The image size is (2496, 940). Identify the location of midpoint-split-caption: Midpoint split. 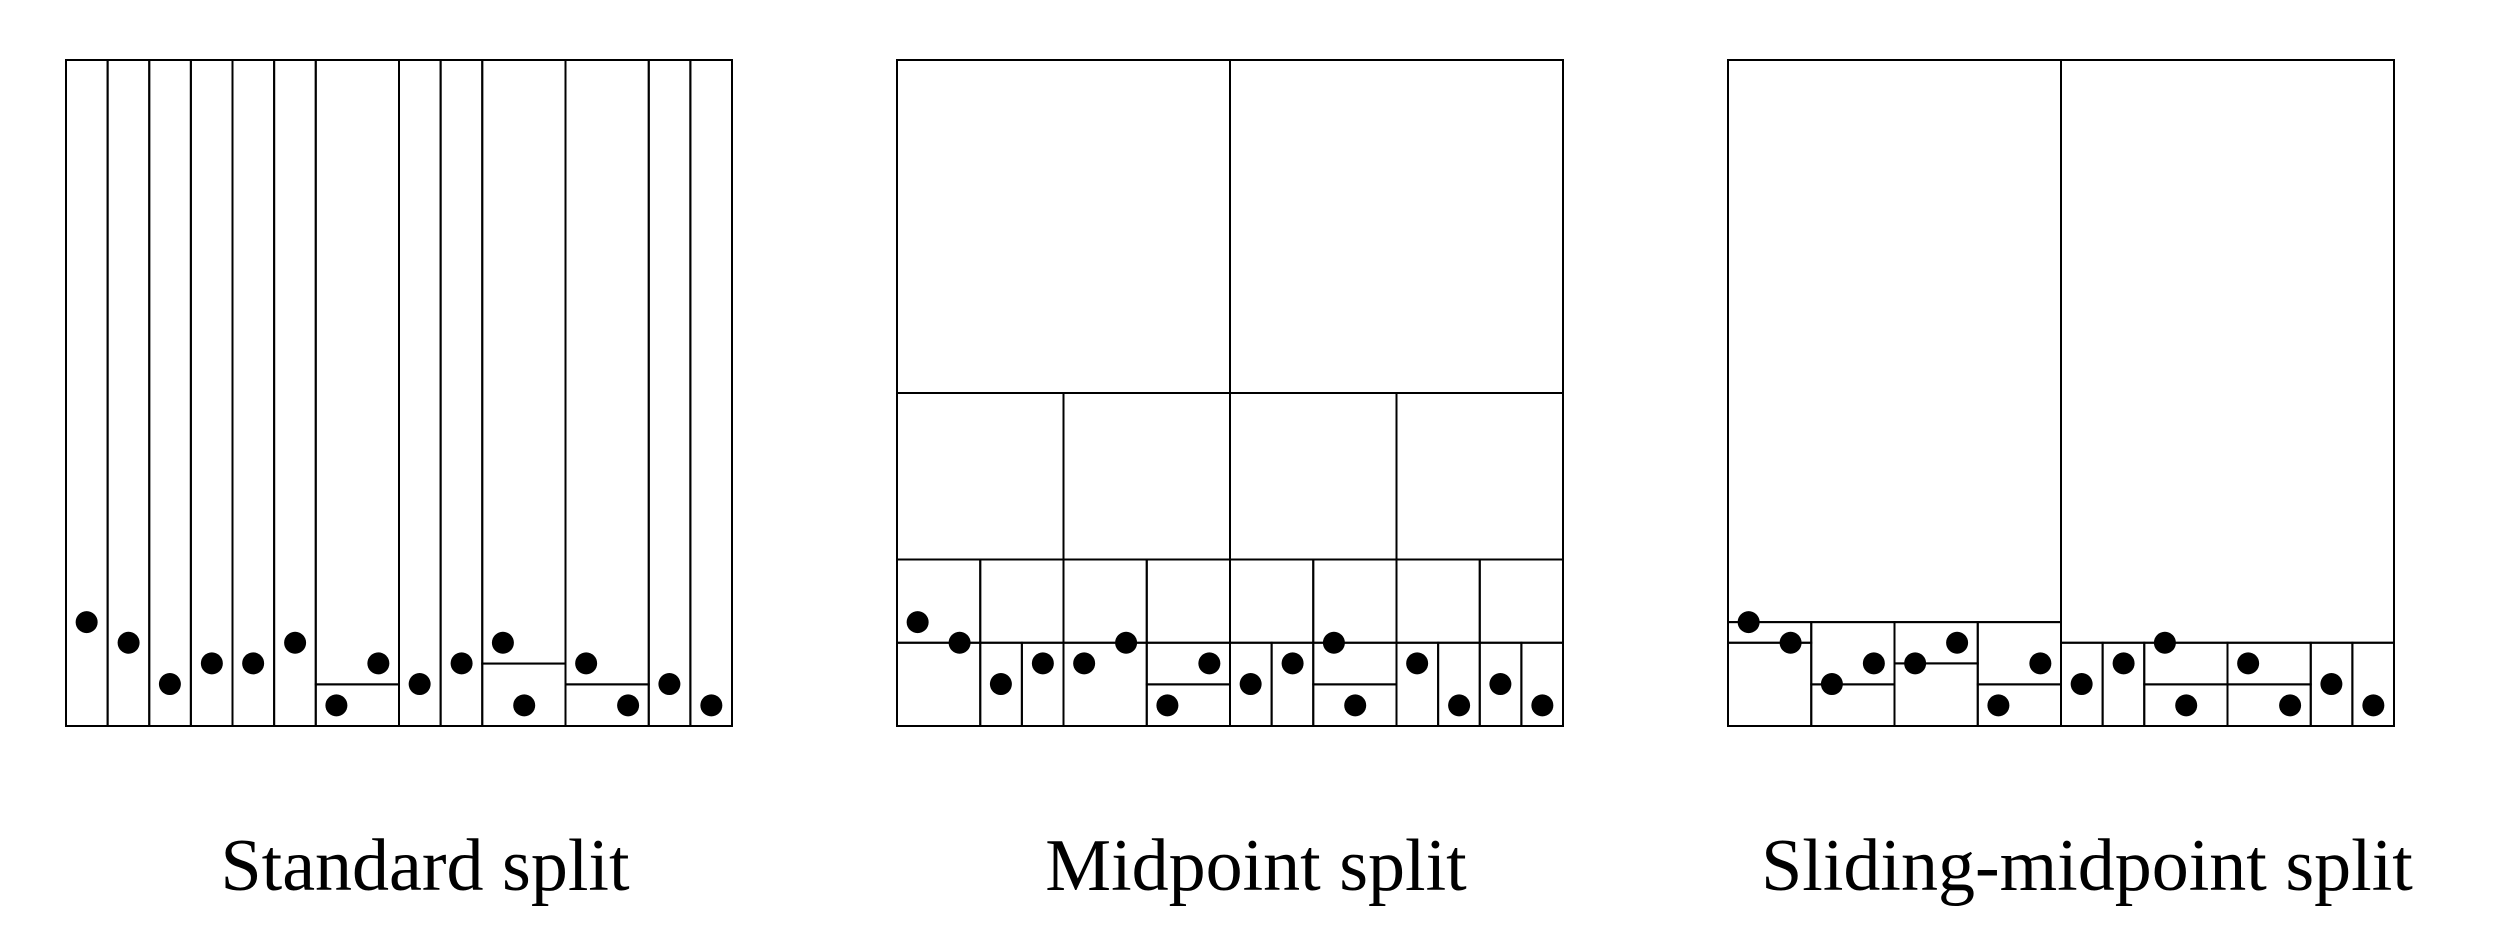
(1256, 866).